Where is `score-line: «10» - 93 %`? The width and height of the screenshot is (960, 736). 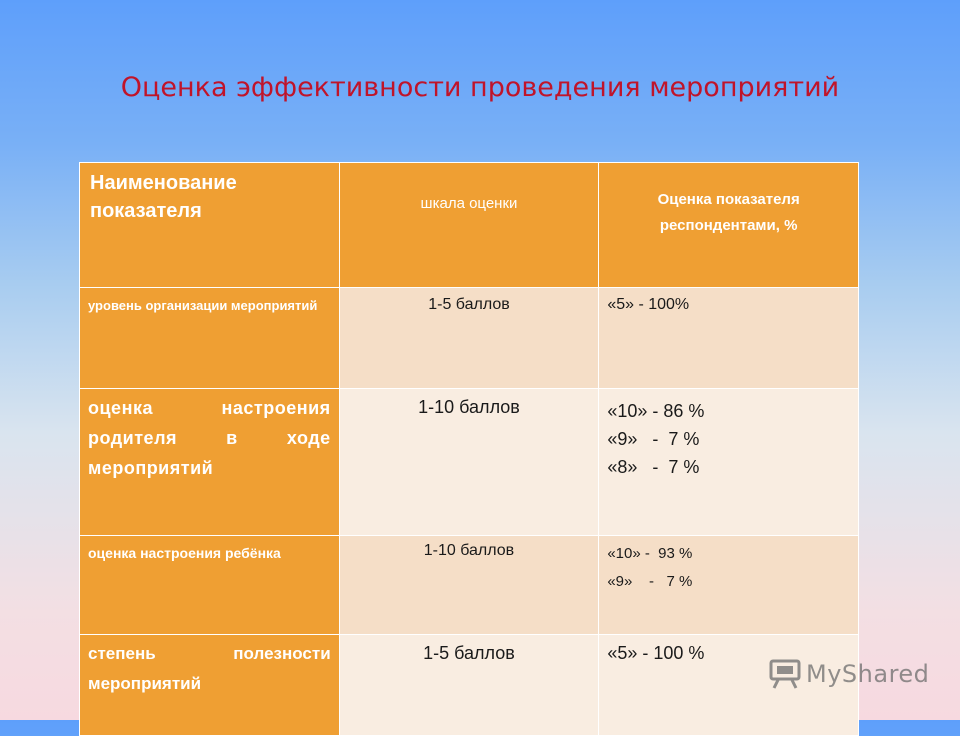
score-line: «10» - 93 % is located at coordinates (650, 553).